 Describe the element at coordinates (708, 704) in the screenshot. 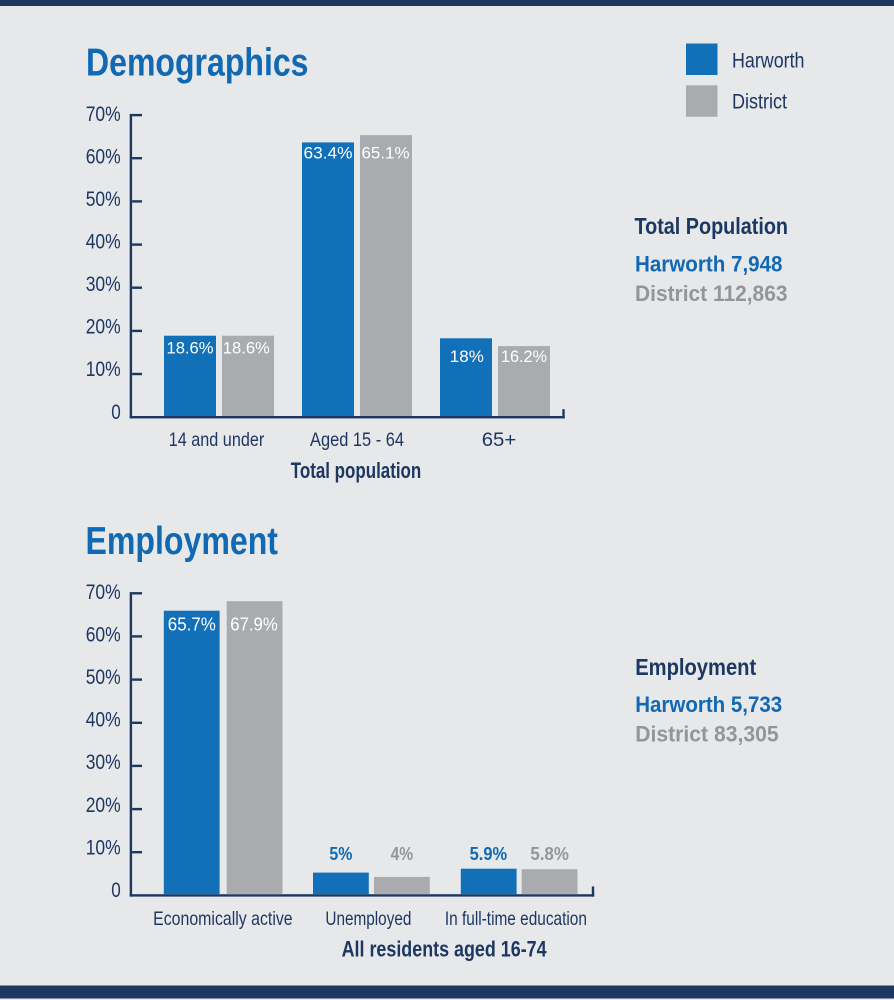

I see `svg-text: Harworth 5,733` at that location.